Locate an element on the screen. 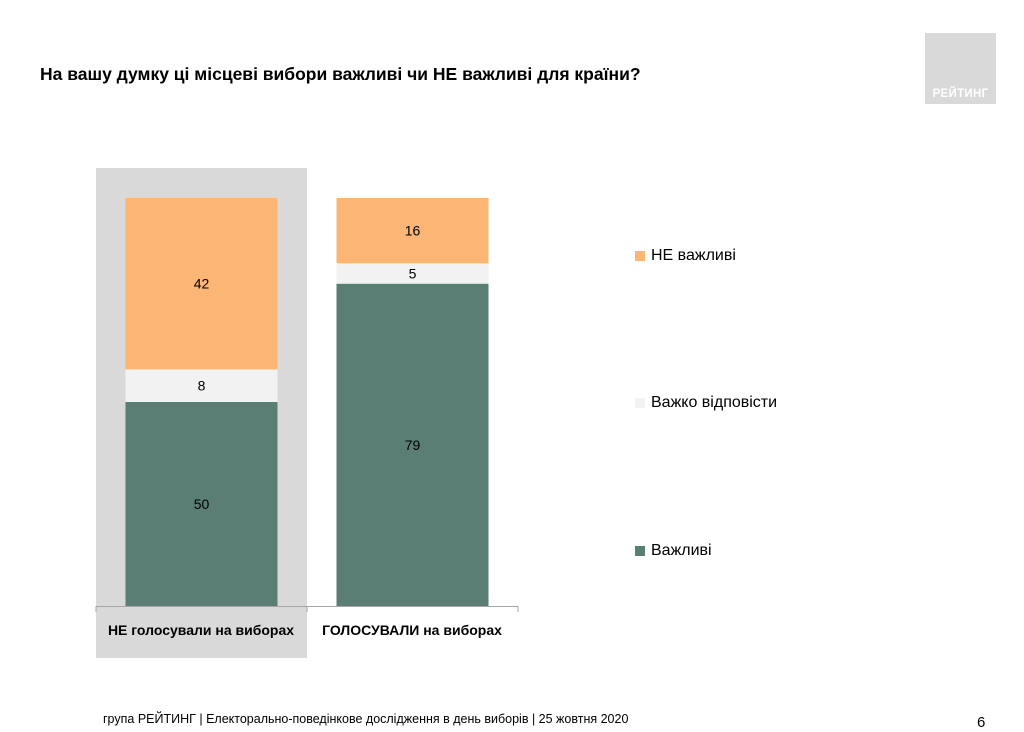 Image resolution: width=1024 pixels, height=732 pixels. data-label-voted-not-important: 16 is located at coordinates (413, 231).